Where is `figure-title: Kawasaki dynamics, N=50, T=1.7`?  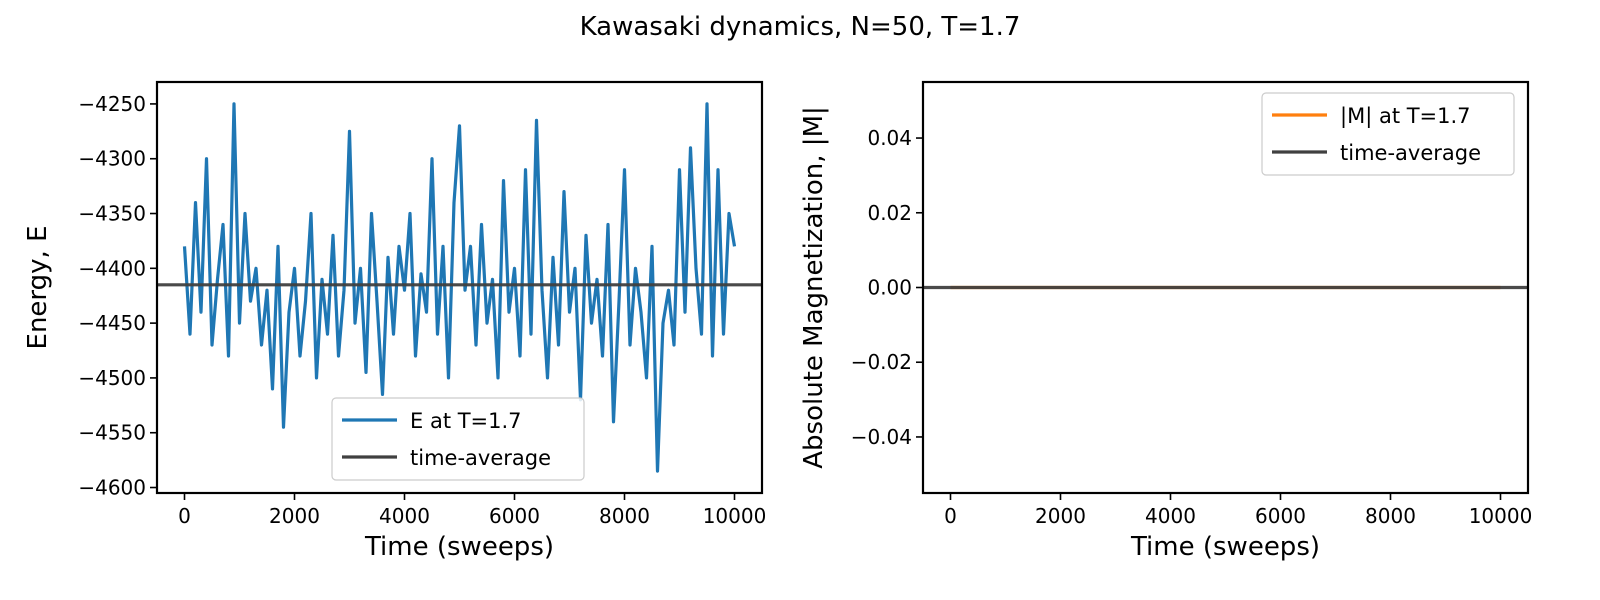 figure-title: Kawasaki dynamics, N=50, T=1.7 is located at coordinates (800, 27).